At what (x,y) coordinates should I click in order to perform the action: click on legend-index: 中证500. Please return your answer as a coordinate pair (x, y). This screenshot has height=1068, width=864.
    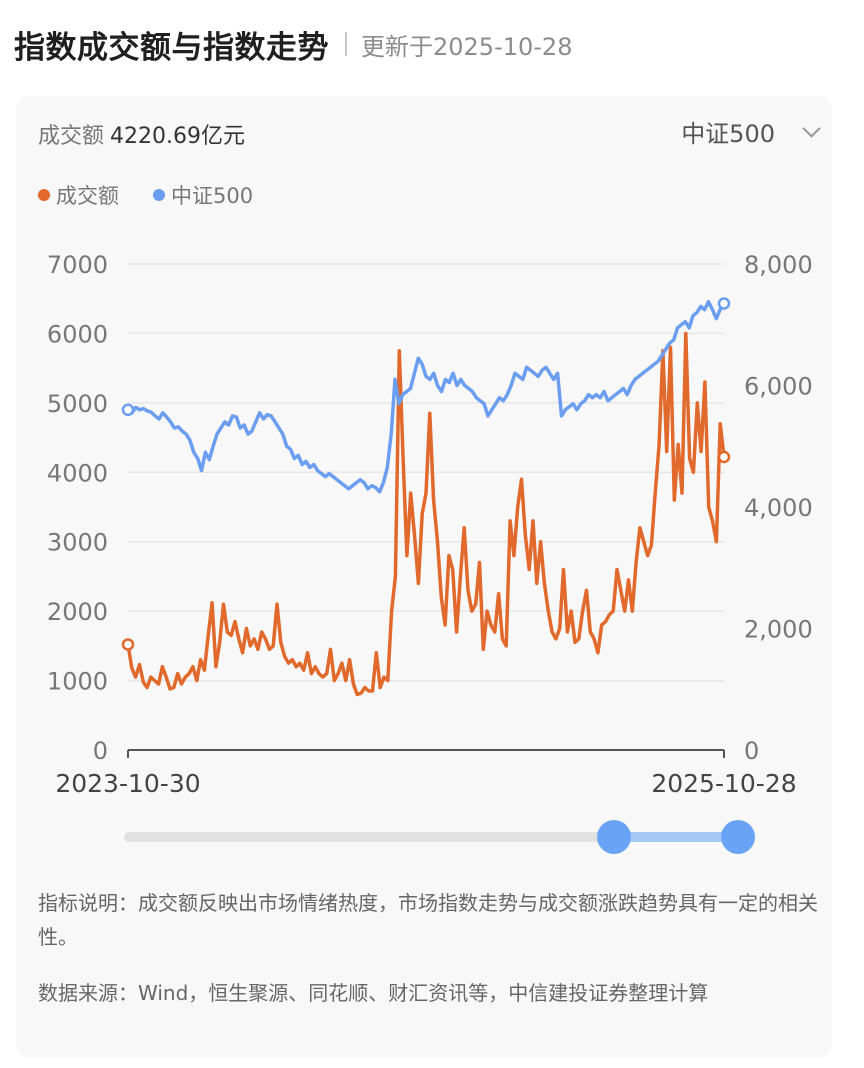
    Looking at the image, I should click on (203, 195).